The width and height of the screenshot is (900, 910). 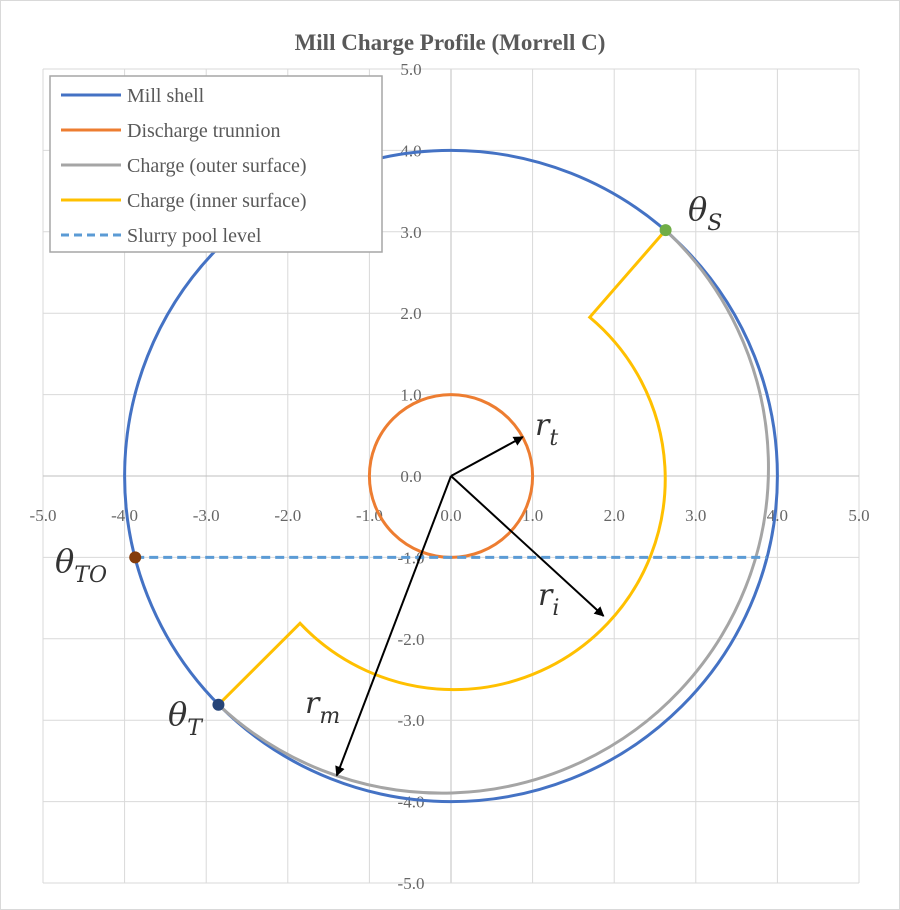 What do you see at coordinates (329, 716) in the screenshot?
I see `label-sub: m` at bounding box center [329, 716].